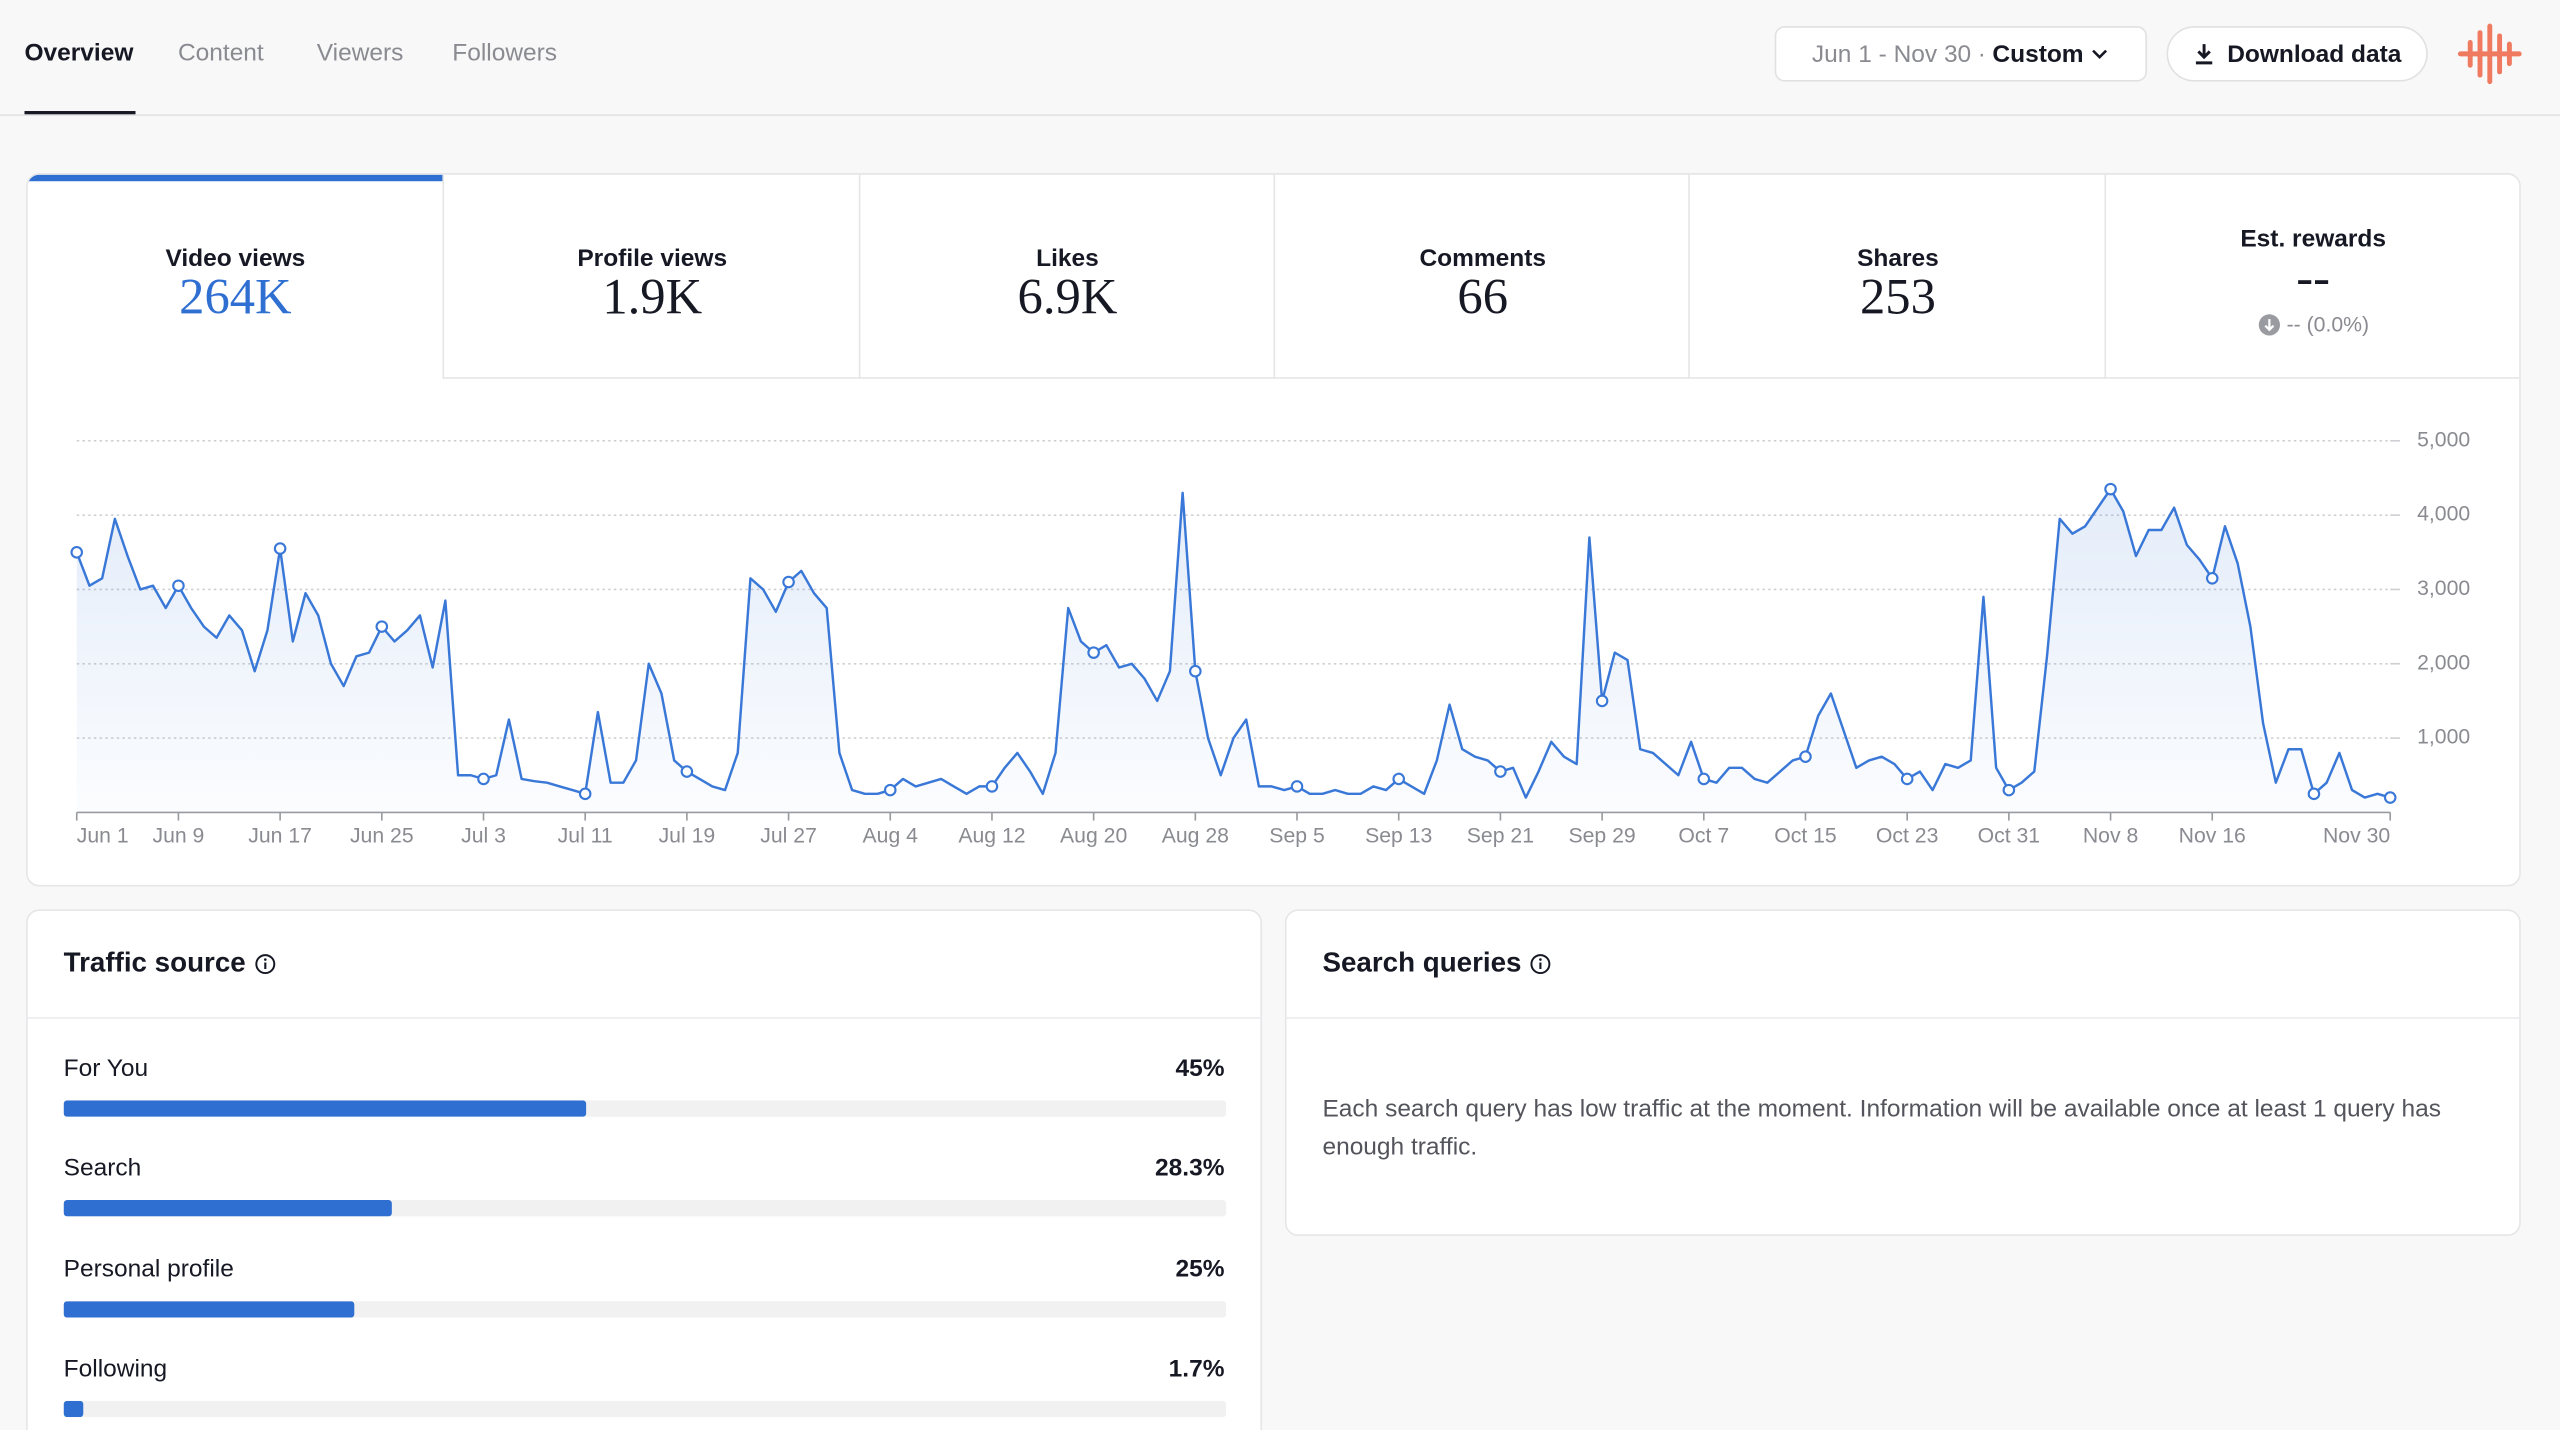  What do you see at coordinates (1601, 836) in the screenshot?
I see `x-tick-label: Sep 29` at bounding box center [1601, 836].